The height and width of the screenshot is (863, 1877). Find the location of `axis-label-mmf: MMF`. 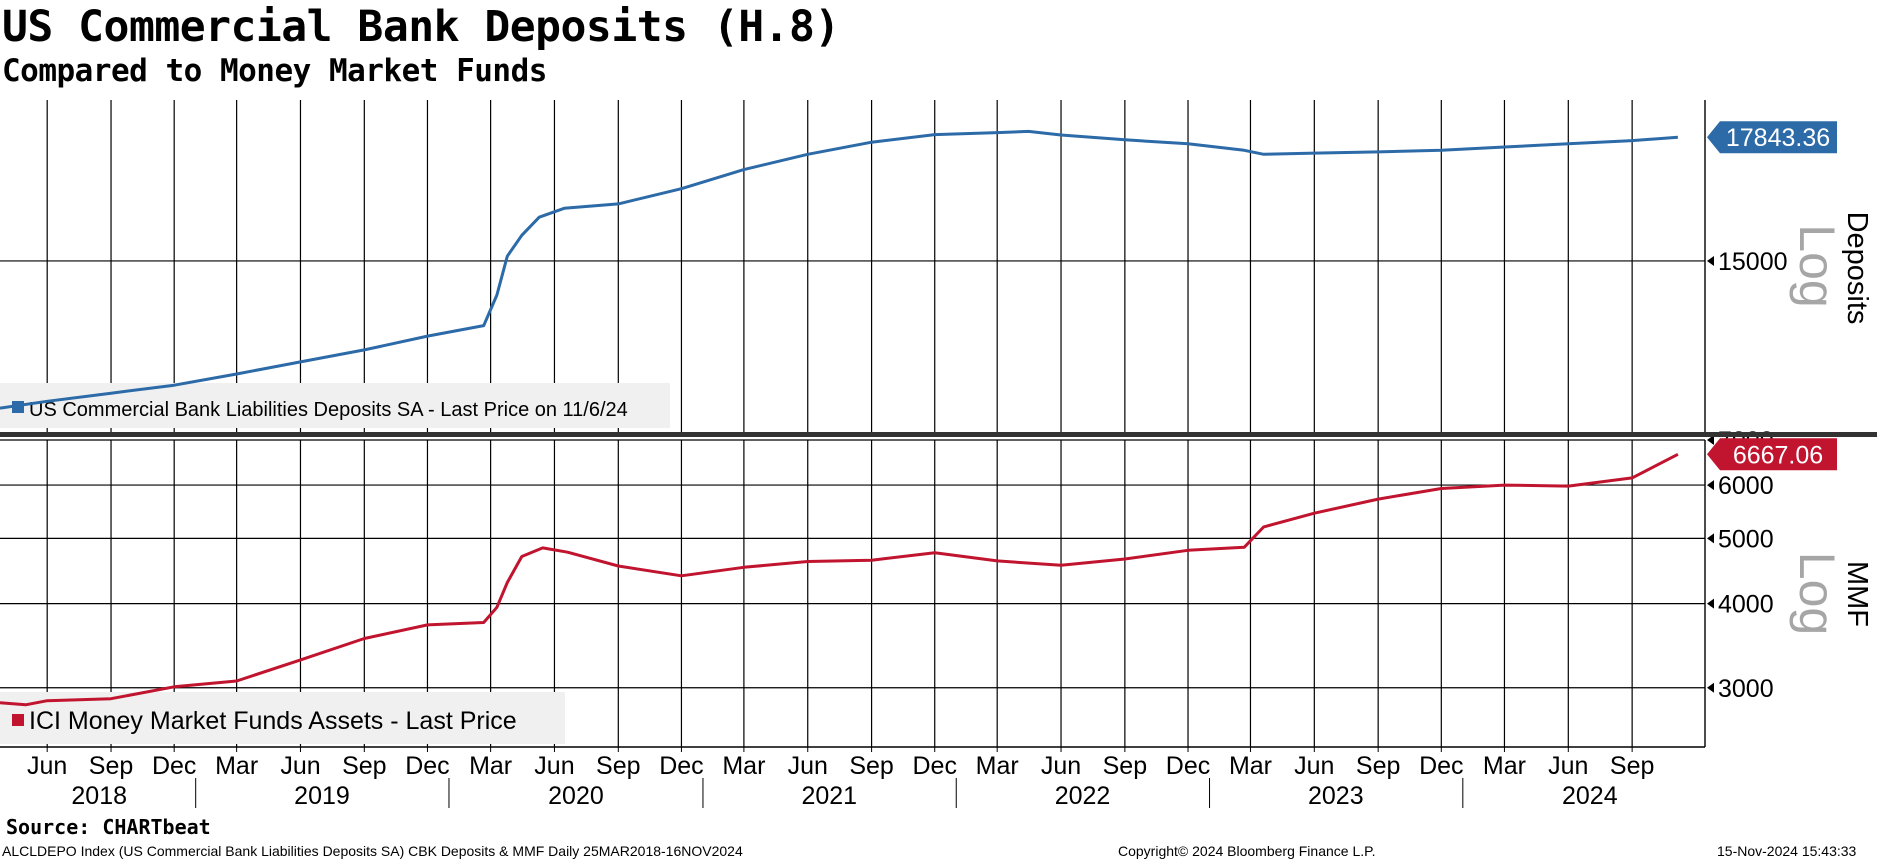

axis-label-mmf: MMF is located at coordinates (1857, 594).